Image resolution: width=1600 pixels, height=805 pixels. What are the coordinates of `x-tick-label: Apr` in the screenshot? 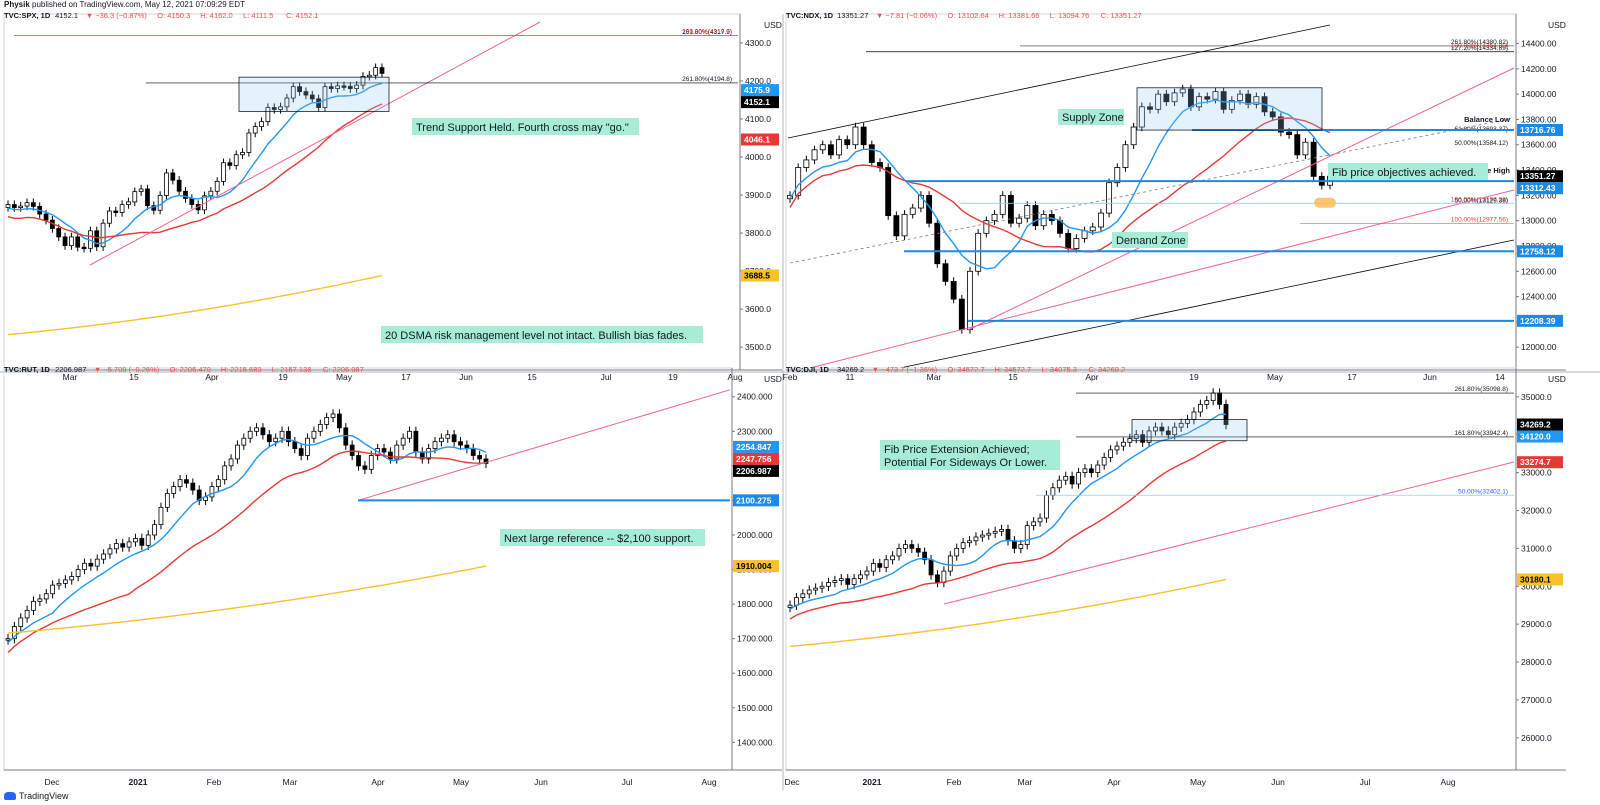 It's located at (1113, 782).